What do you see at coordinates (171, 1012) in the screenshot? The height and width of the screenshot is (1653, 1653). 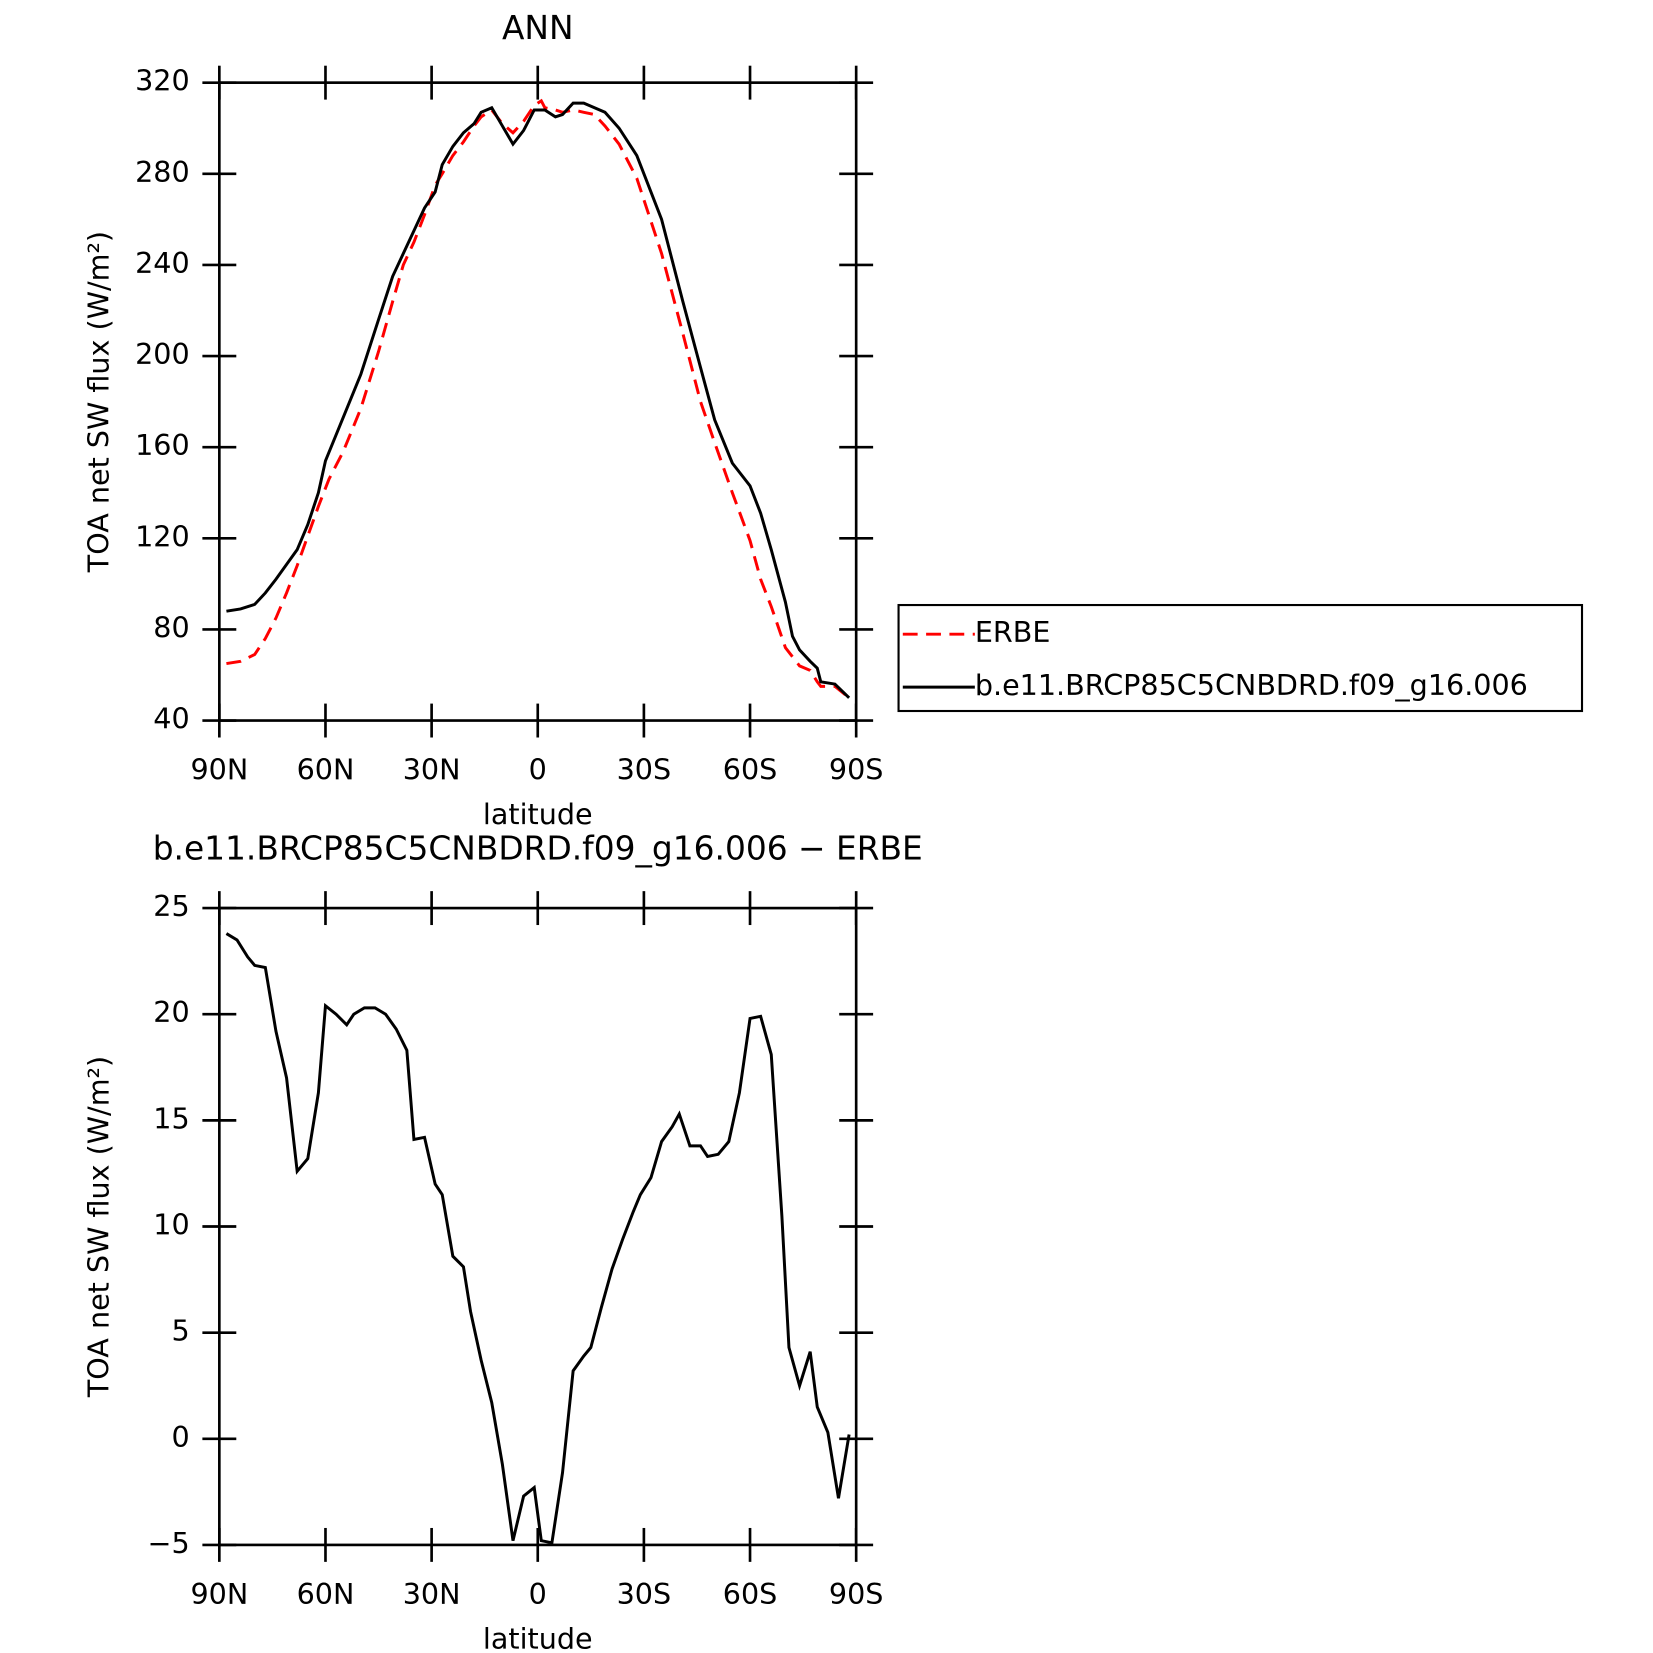 I see `y-tick-label: 20` at bounding box center [171, 1012].